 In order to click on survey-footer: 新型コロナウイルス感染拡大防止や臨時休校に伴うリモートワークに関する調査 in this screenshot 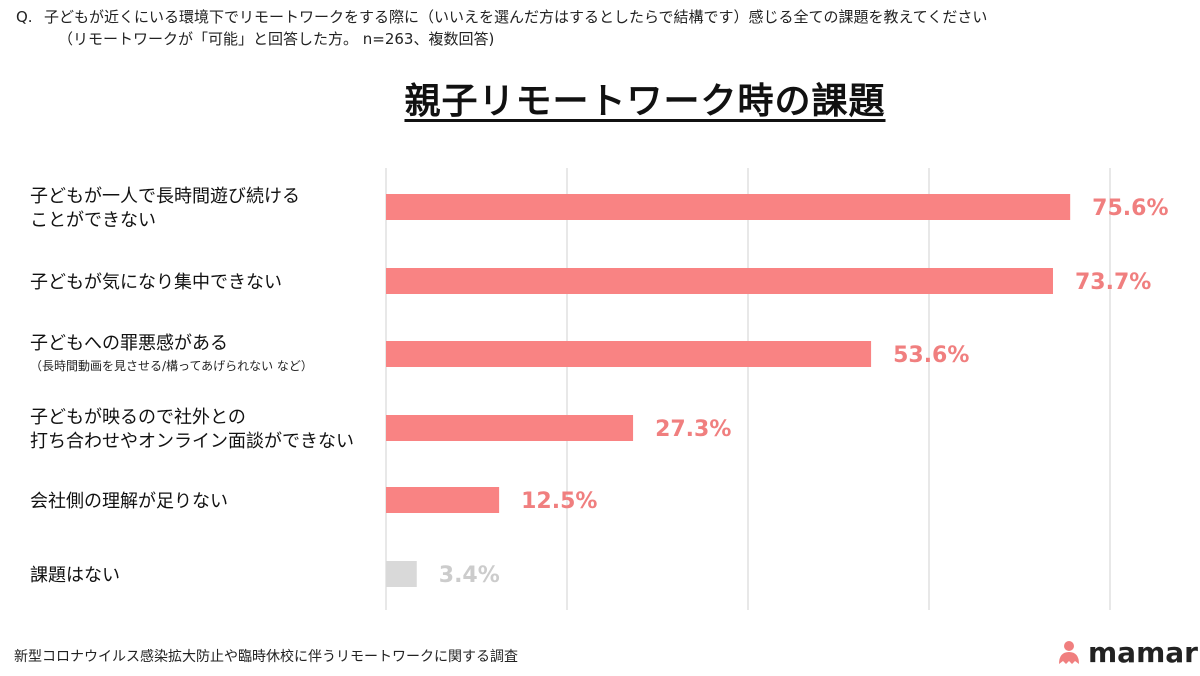, I will do `click(266, 657)`.